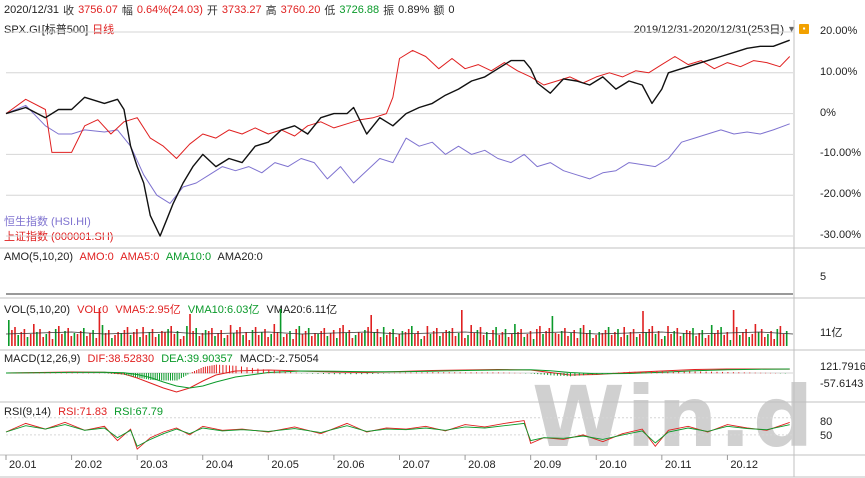 The height and width of the screenshot is (478, 865). Describe the element at coordinates (451, 10) in the screenshot. I see `turnover-value: 0` at that location.